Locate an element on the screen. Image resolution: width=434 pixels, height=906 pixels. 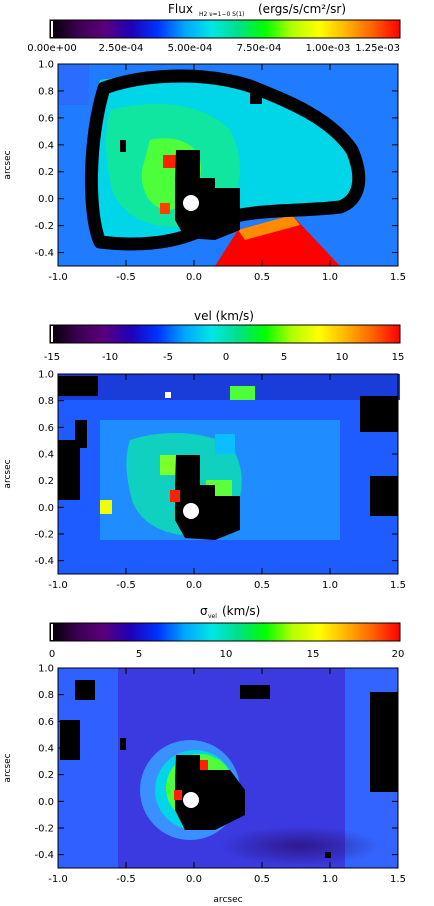
vel-ylabel: arcsec is located at coordinates (8, 473).